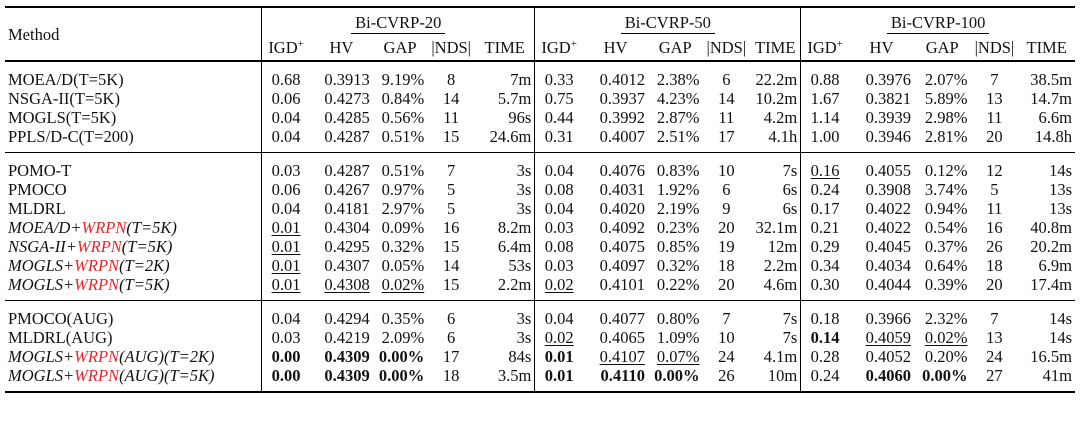 The height and width of the screenshot is (443, 1080). What do you see at coordinates (403, 208) in the screenshot?
I see `gap-cell: 2.97%` at bounding box center [403, 208].